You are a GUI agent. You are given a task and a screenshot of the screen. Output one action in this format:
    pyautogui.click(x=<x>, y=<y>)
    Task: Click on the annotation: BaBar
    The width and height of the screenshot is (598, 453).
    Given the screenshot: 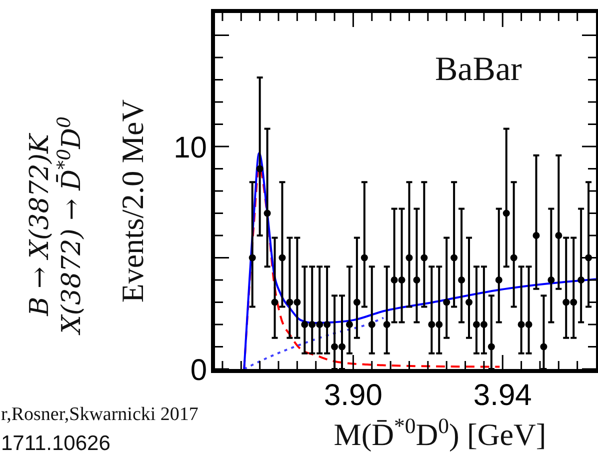 What is the action you would take?
    pyautogui.click(x=479, y=69)
    